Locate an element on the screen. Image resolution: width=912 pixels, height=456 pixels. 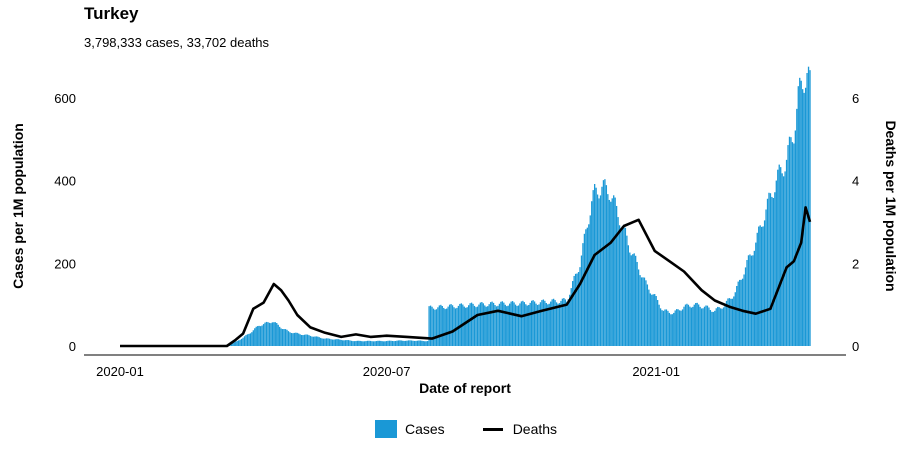
legend-deaths-label: Deaths is located at coordinates (535, 429).